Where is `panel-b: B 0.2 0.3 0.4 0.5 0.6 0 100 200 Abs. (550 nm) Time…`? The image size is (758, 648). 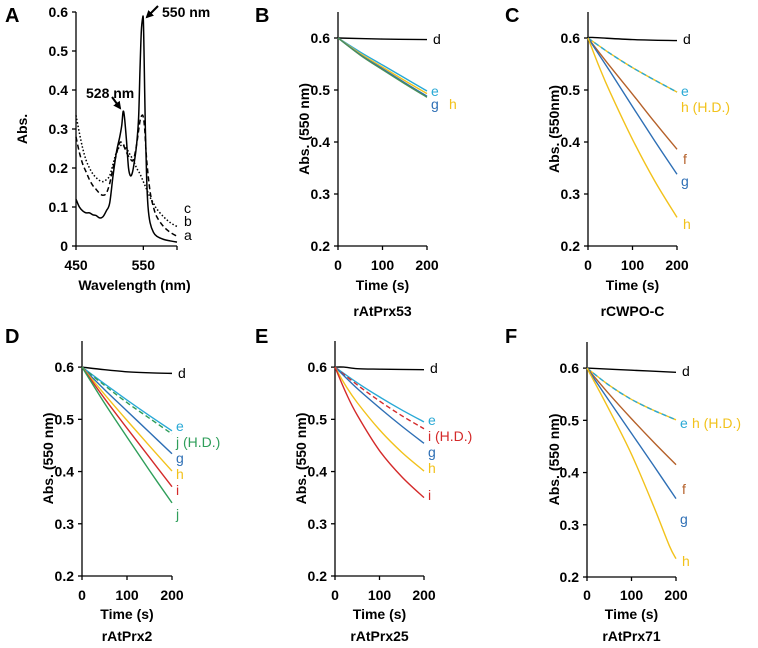 panel-b: B 0.2 0.3 0.4 0.5 0.6 0 100 200 Abs. (550 nm) Time… is located at coordinates (356, 162).